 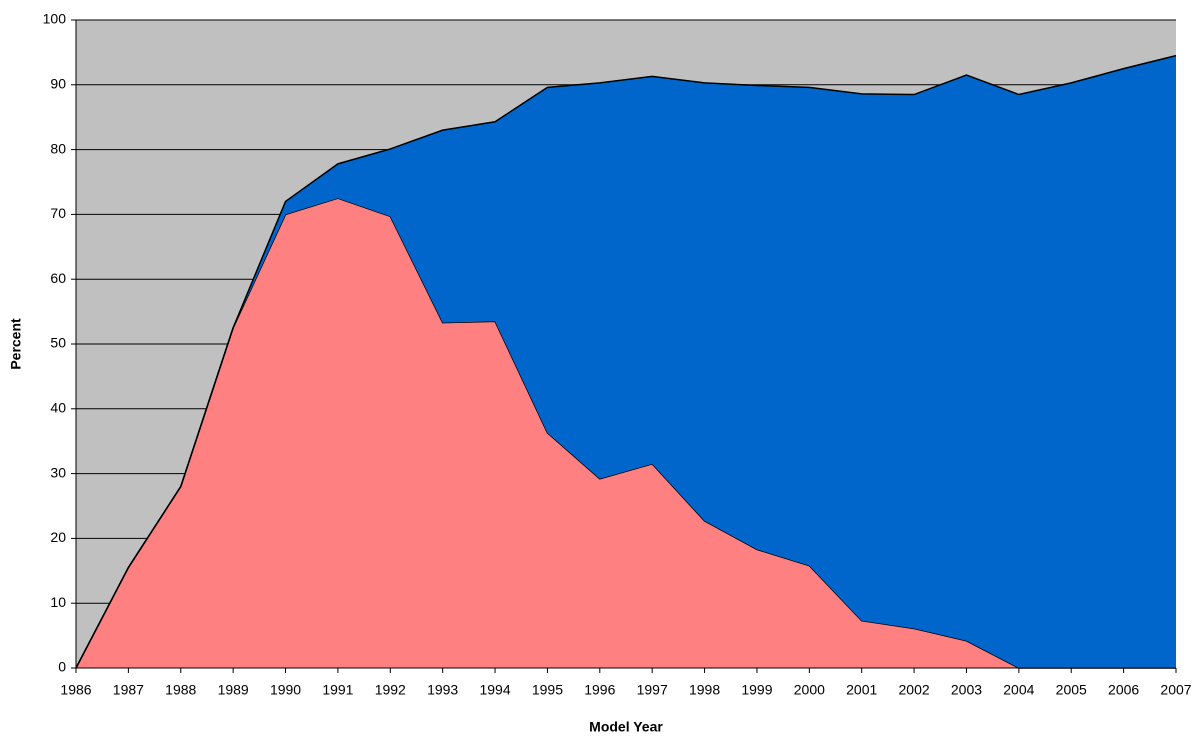 I want to click on x-tick-label: 2000, so click(x=809, y=690).